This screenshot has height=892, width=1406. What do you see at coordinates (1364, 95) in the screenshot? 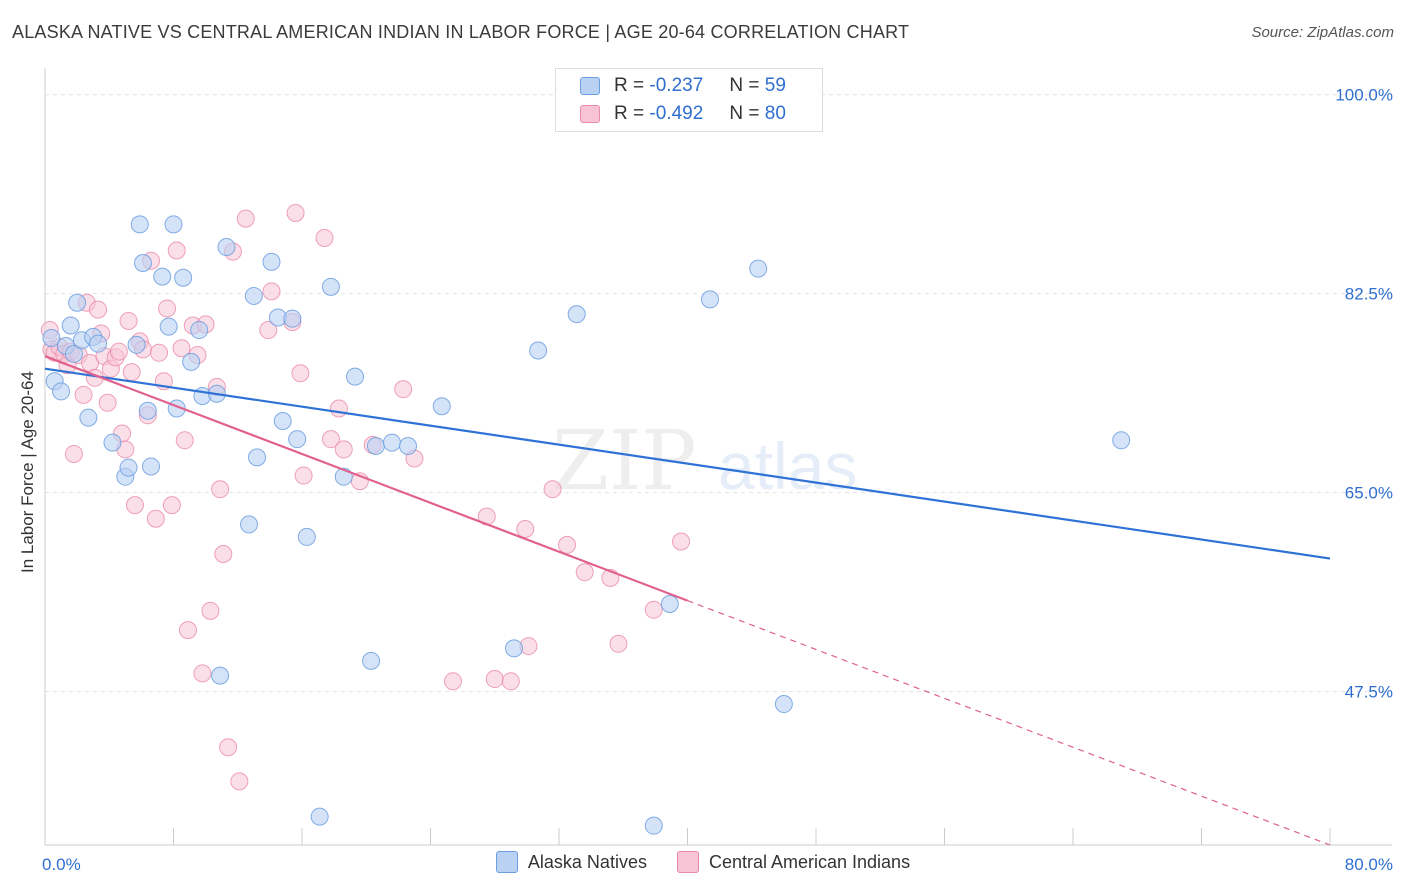
I see `y-tick-label: 100.0%` at bounding box center [1364, 95].